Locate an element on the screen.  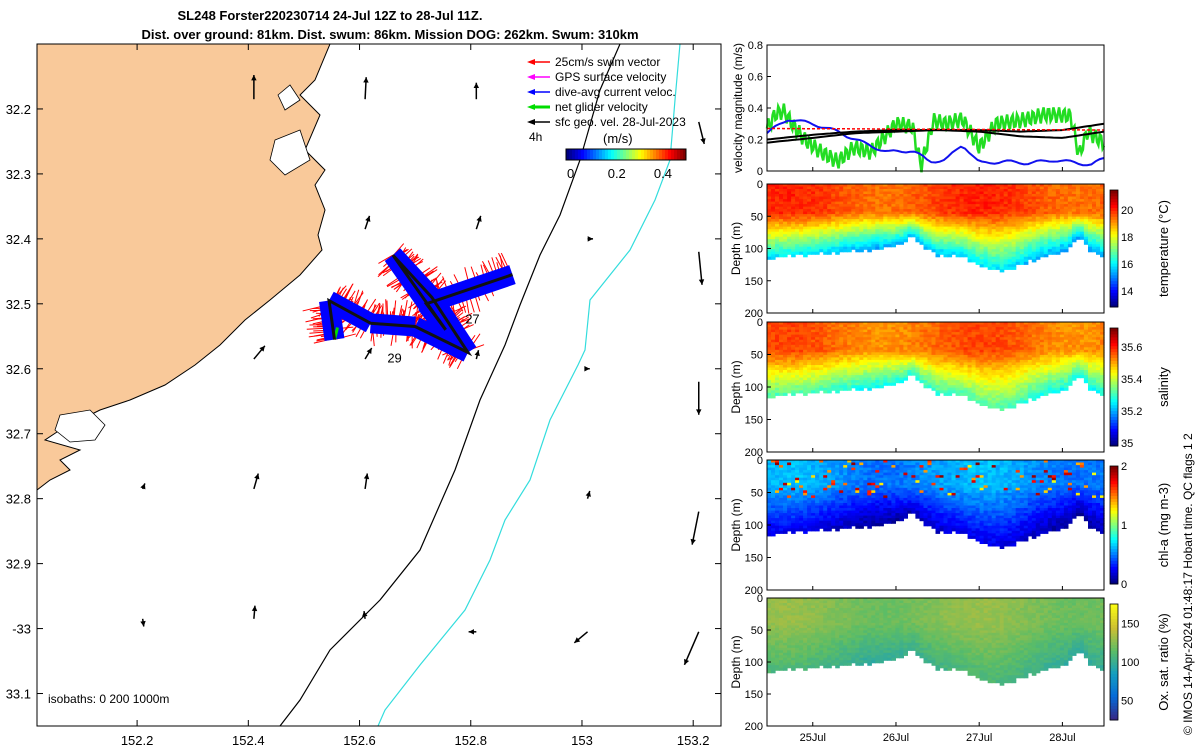
section-colorbar-label: temperature (°C) is located at coordinates (1163, 248).